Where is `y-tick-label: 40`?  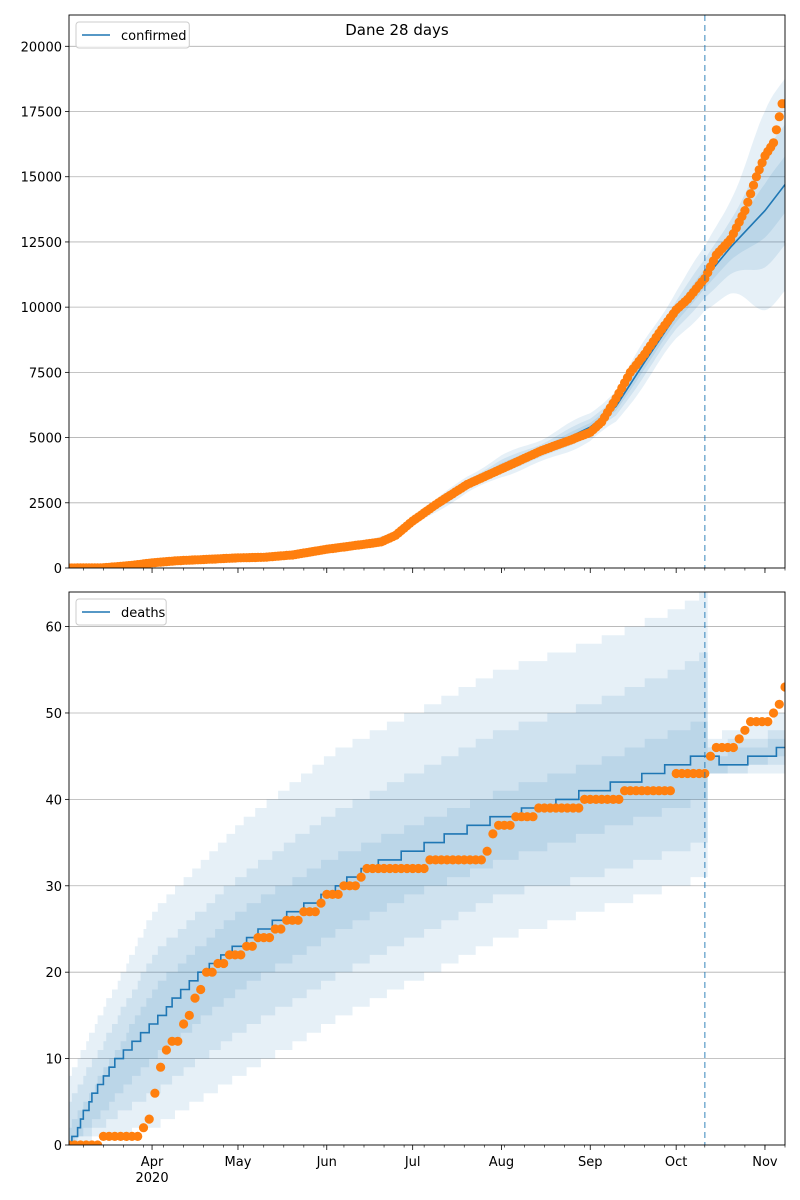
y-tick-label: 40 is located at coordinates (53, 800).